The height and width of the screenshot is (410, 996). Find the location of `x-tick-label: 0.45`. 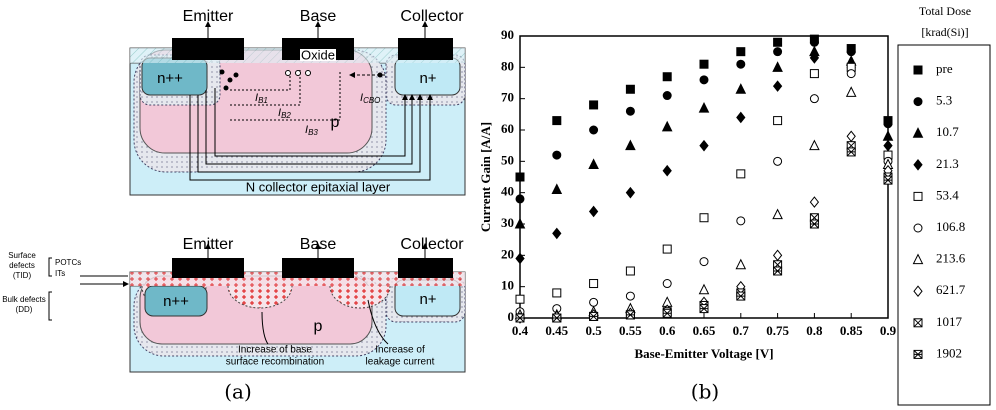

x-tick-label: 0.45 is located at coordinates (556, 330).